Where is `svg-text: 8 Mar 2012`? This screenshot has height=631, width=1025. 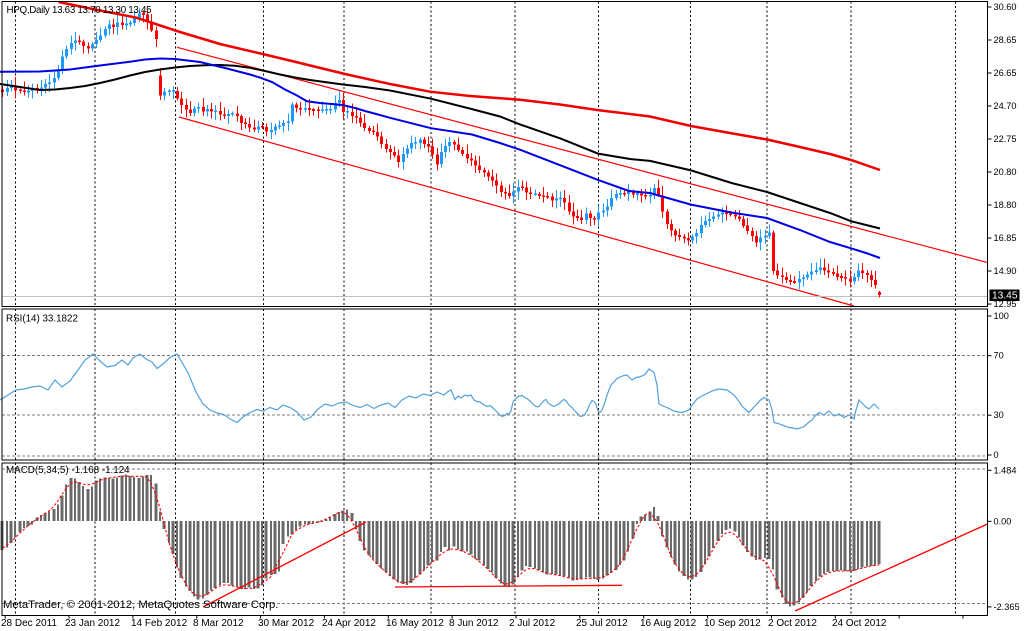 svg-text: 8 Mar 2012 is located at coordinates (218, 623).